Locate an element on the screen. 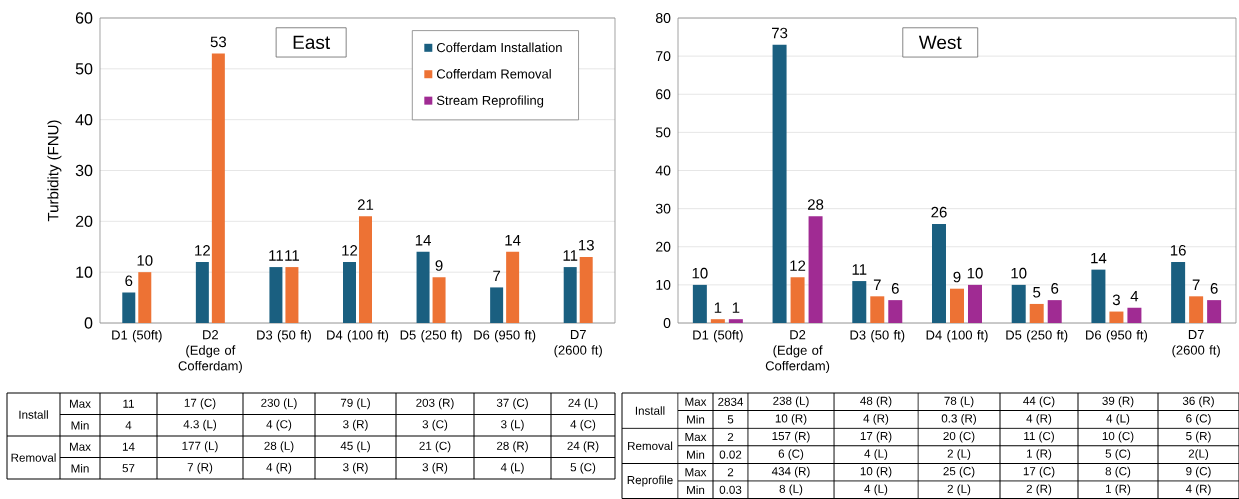  text: 36 (R) is located at coordinates (1198, 402).